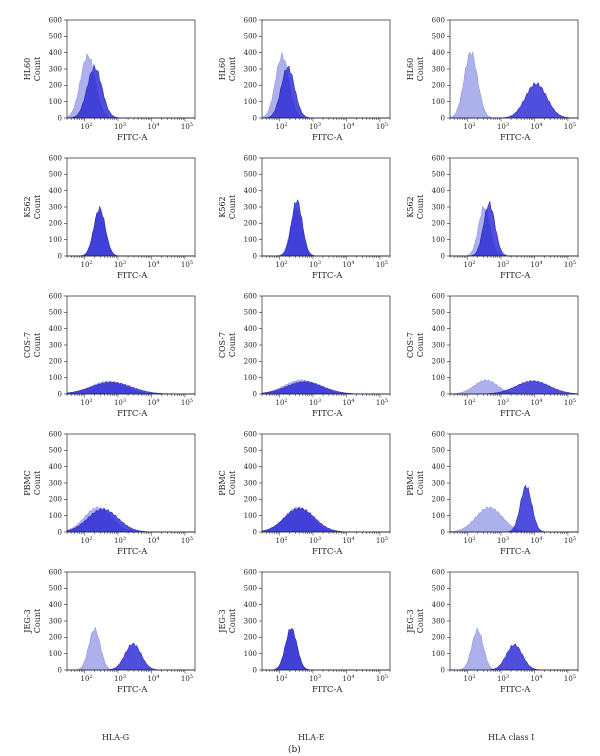  I want to click on column-title-hla-class-i: HLA class I, so click(511, 737).